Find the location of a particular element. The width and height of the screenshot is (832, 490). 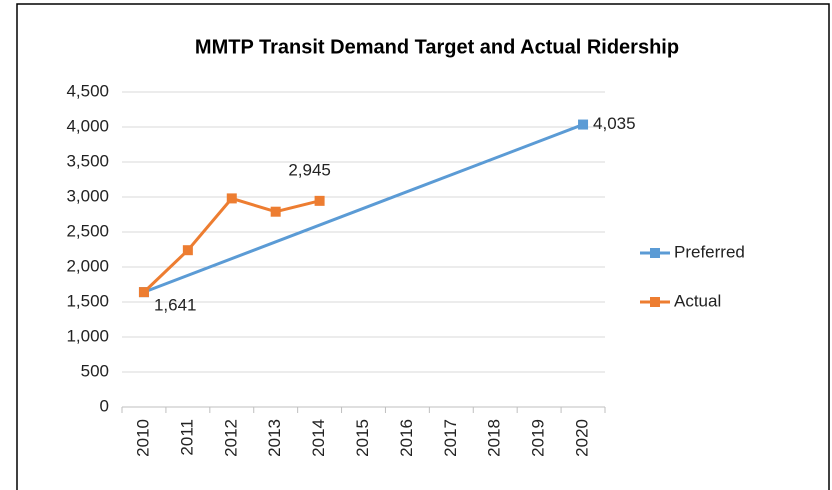

y-tick-label: 2,500 is located at coordinates (87, 230).